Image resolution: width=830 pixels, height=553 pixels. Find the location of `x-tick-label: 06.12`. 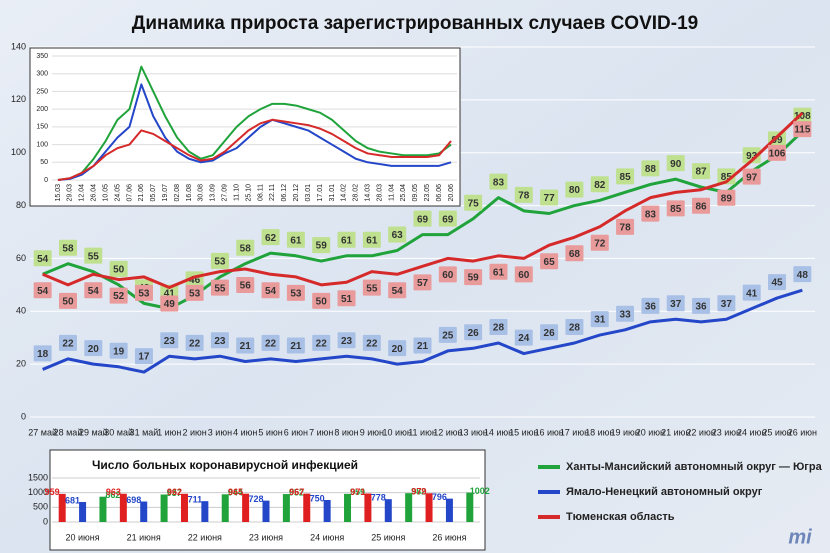

x-tick-label: 06.12 is located at coordinates (284, 193).